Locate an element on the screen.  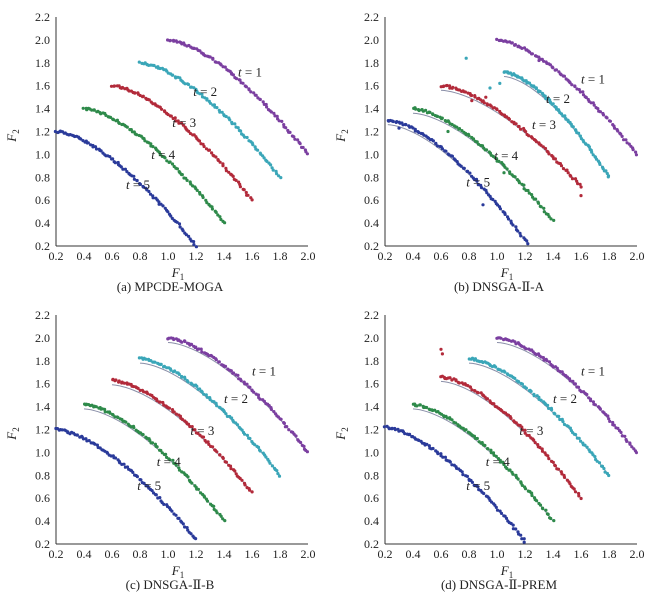
y-tick-label: 1.4 is located at coordinates (371, 407).